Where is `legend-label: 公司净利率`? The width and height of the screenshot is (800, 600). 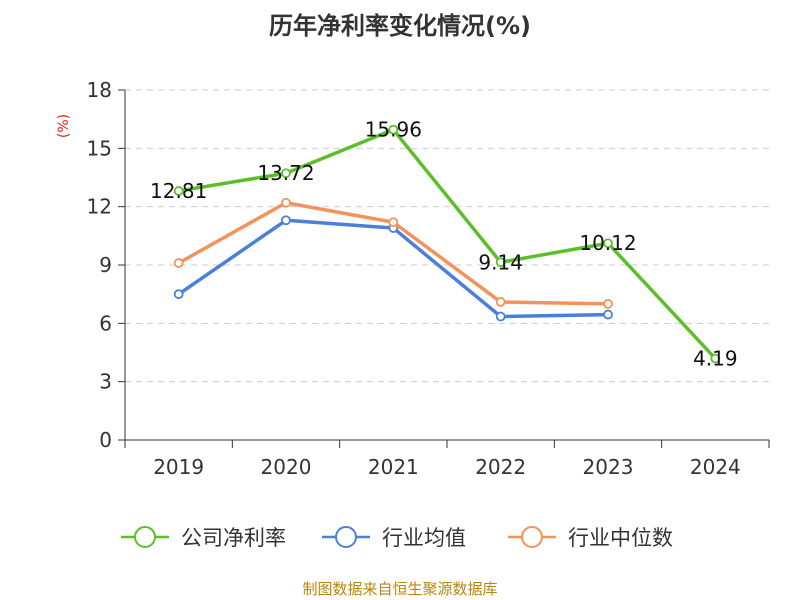 legend-label: 公司净利率 is located at coordinates (233, 538).